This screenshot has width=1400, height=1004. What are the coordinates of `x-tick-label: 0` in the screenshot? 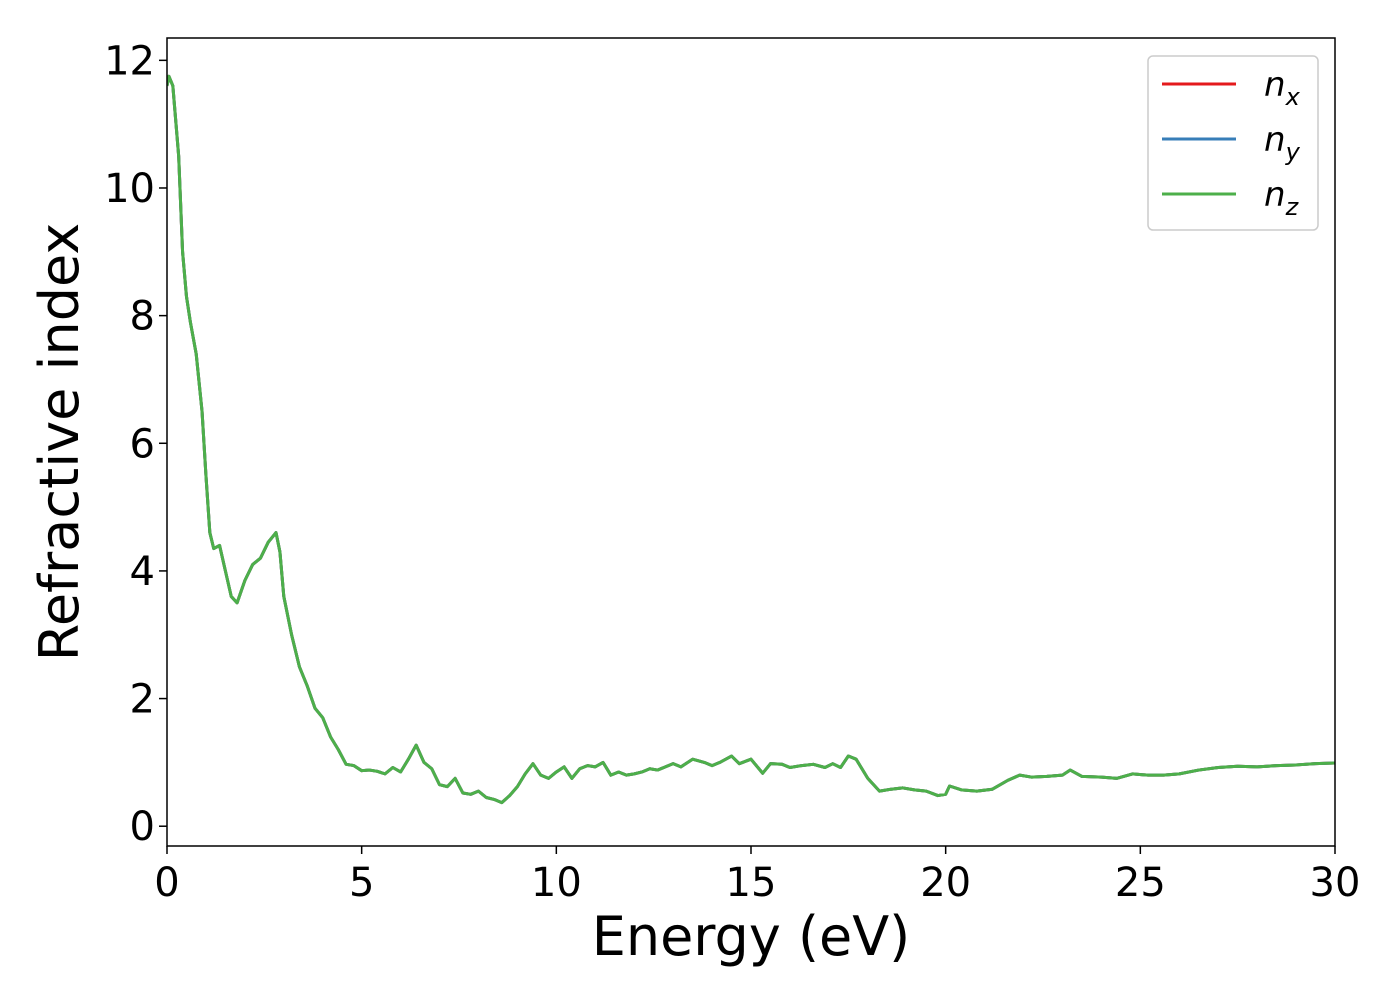 It's located at (166, 883).